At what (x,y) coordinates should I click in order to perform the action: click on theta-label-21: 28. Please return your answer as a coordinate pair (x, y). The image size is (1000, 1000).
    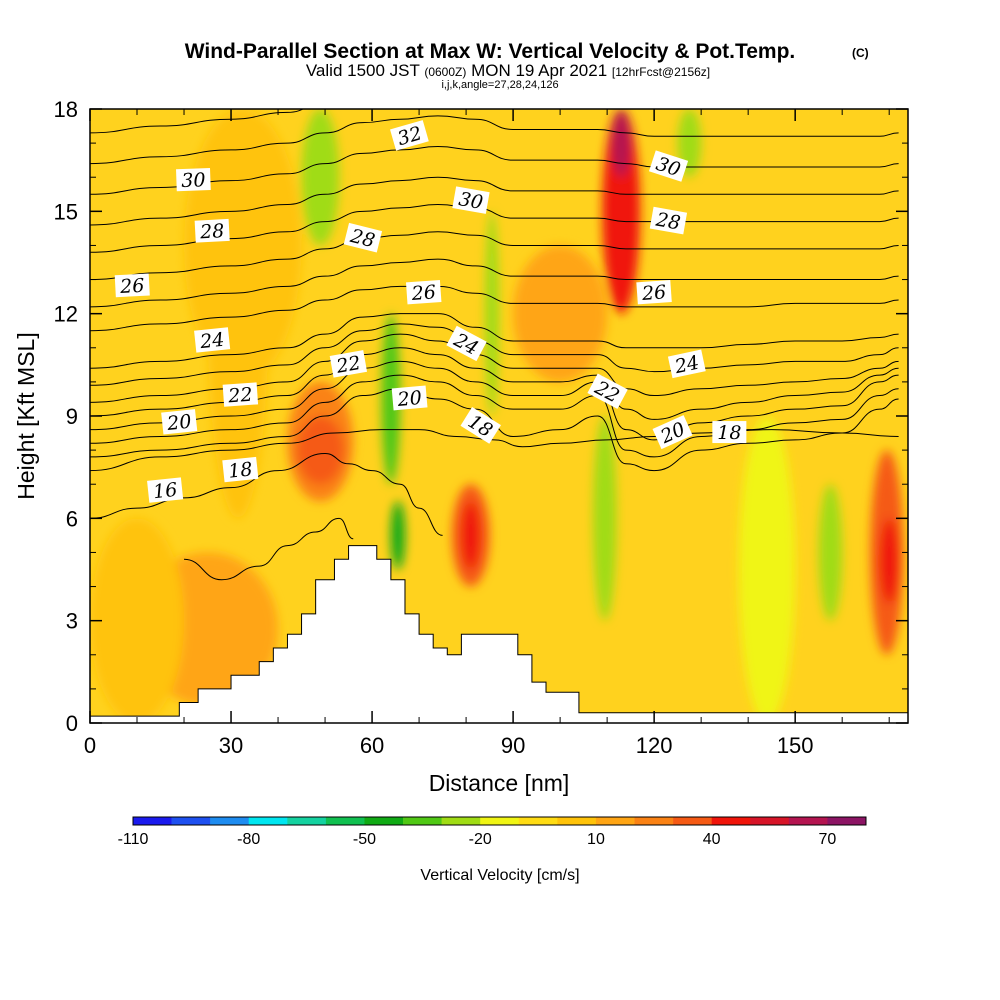
    Looking at the image, I should click on (668, 220).